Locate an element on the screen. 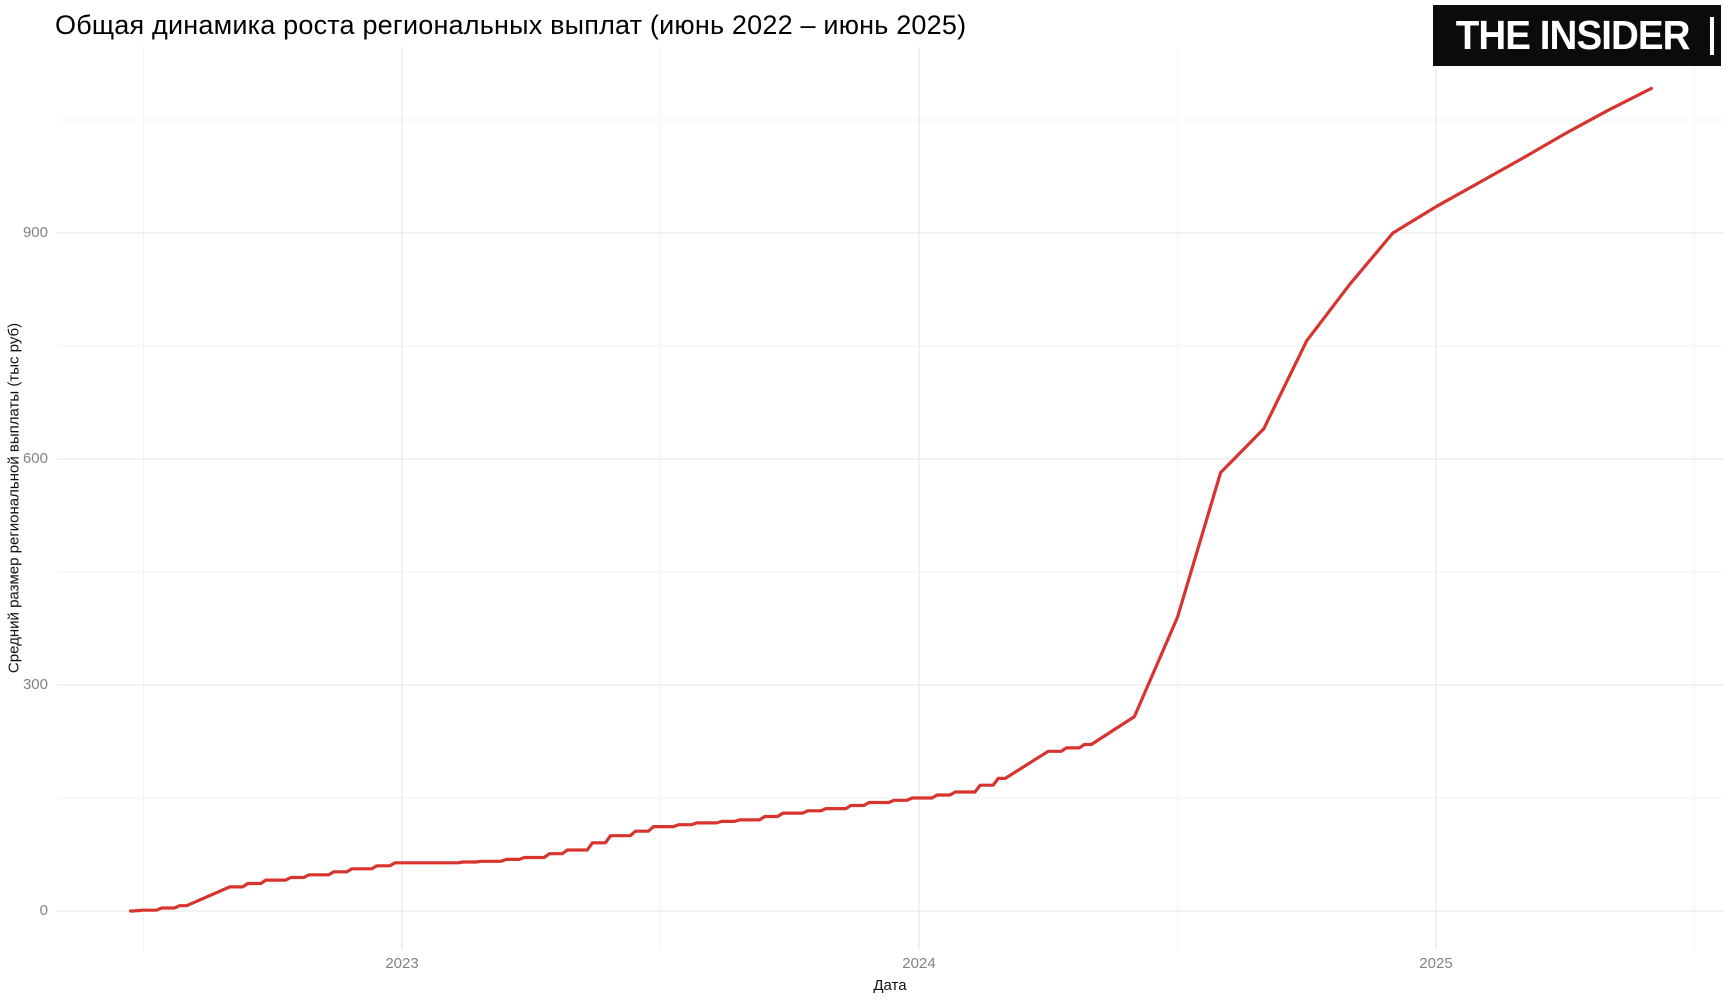 This screenshot has width=1732, height=1003. x-tick-label-2023: 2023 is located at coordinates (402, 963).